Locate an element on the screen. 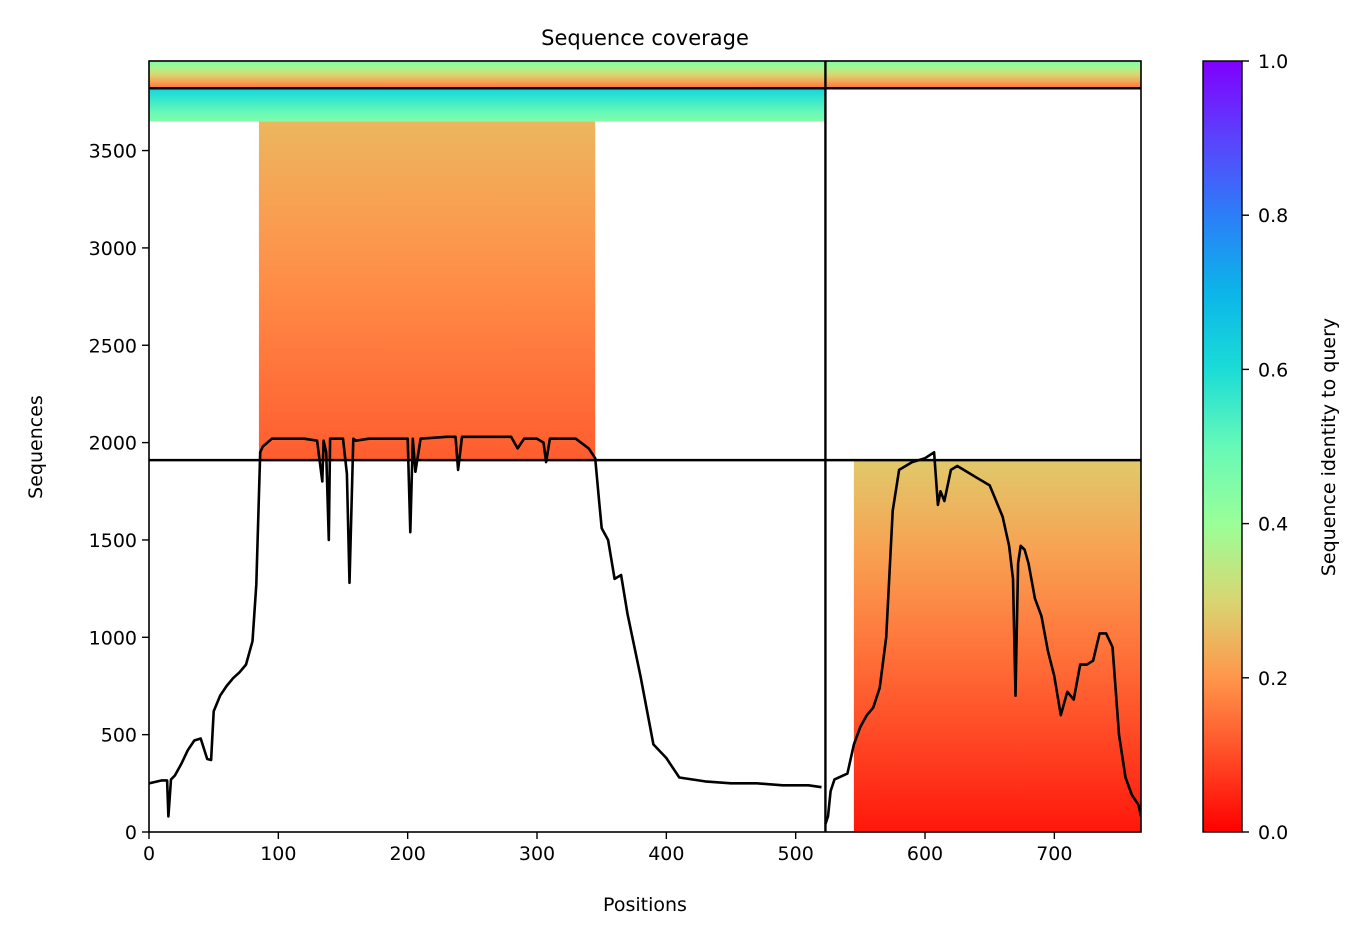 This screenshot has width=1364, height=939. y-tick-label: 500 is located at coordinates (119, 736).